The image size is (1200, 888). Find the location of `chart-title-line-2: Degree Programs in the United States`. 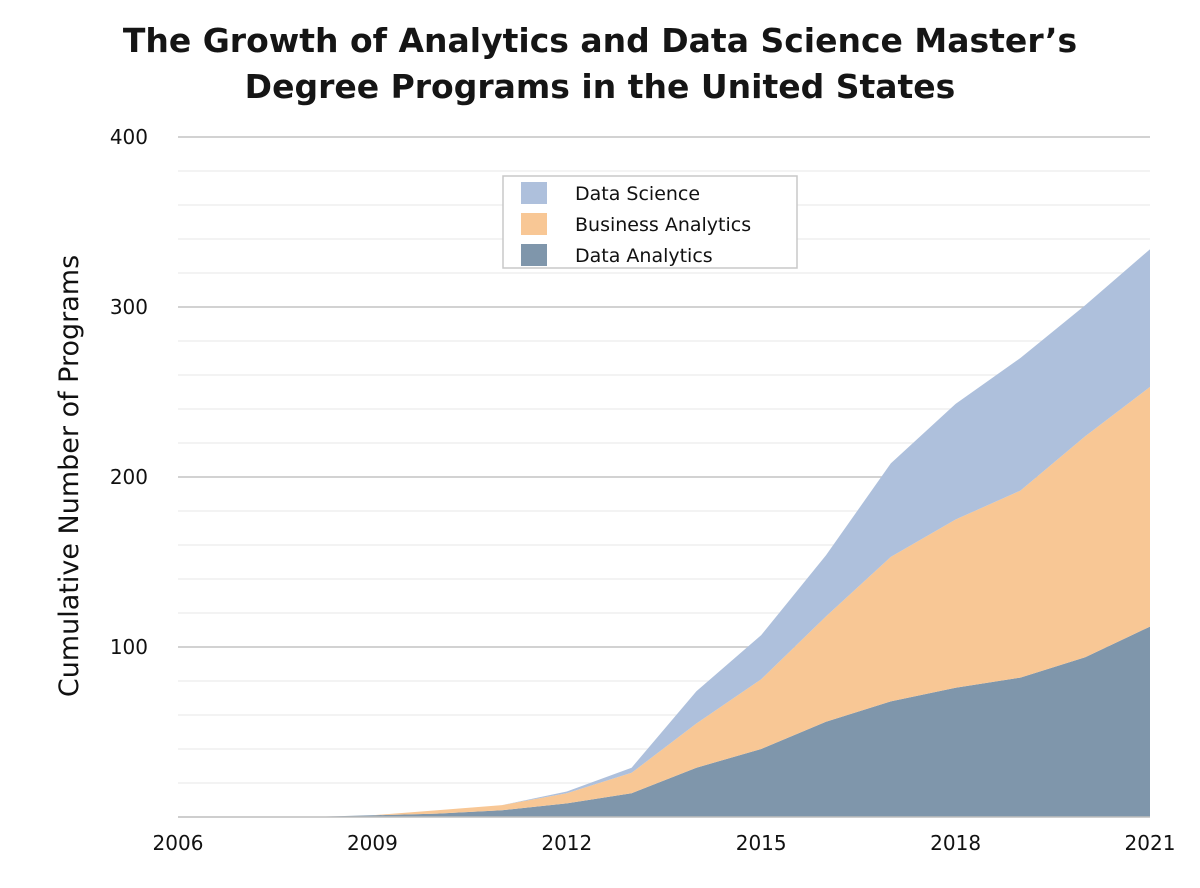

chart-title-line-2: Degree Programs in the United States is located at coordinates (600, 86).